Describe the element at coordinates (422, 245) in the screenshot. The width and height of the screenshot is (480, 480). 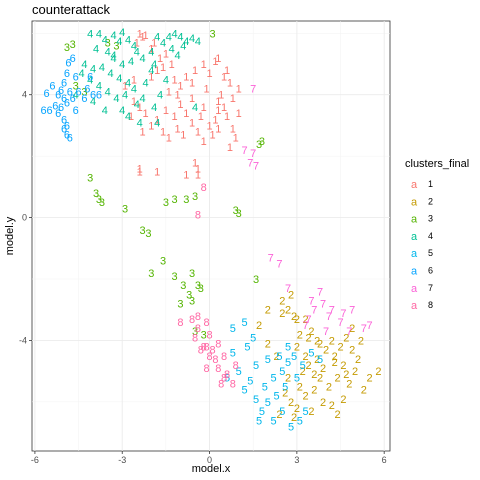
I see `legend: a 1a 2a 3a 4a 5a 6a 7a 8` at that location.